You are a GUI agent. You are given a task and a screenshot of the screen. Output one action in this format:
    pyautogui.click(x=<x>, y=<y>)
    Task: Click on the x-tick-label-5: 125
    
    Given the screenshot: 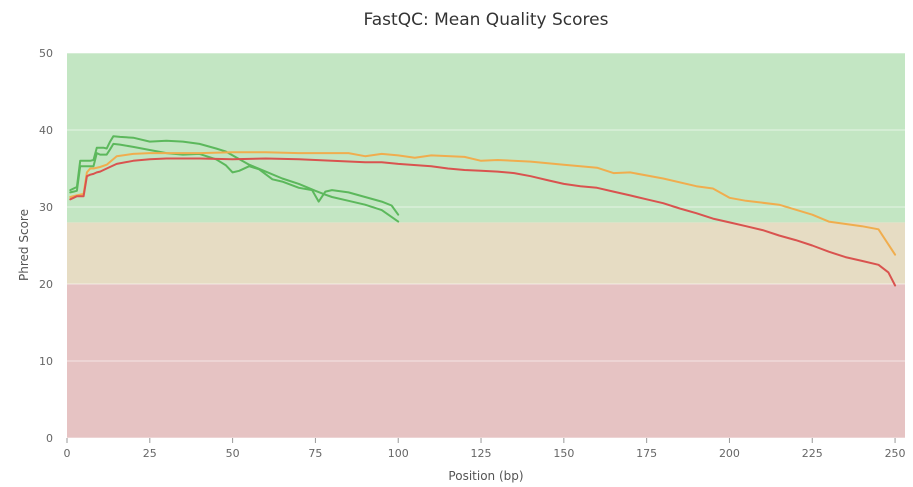 What is the action you would take?
    pyautogui.click(x=481, y=453)
    